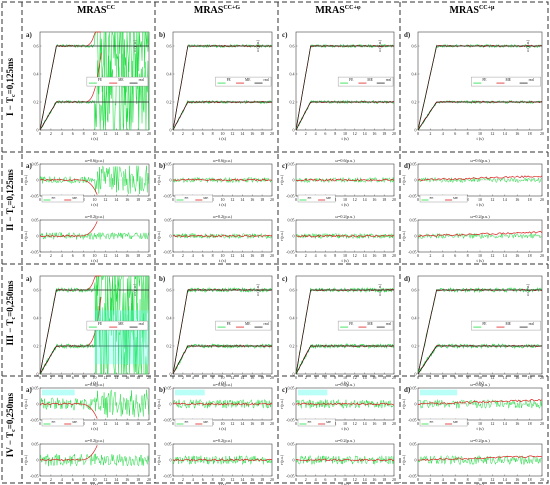 The width and height of the screenshot is (550, 485). Describe the element at coordinates (162, 390) in the screenshot. I see `panel-letter: b)` at that location.